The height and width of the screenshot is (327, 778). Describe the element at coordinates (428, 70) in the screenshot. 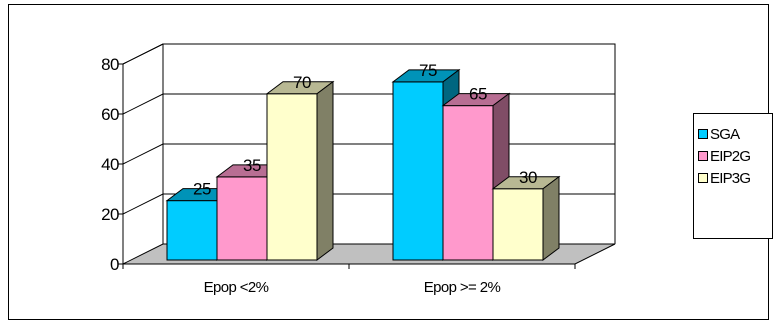

I see `data-label: 75` at that location.